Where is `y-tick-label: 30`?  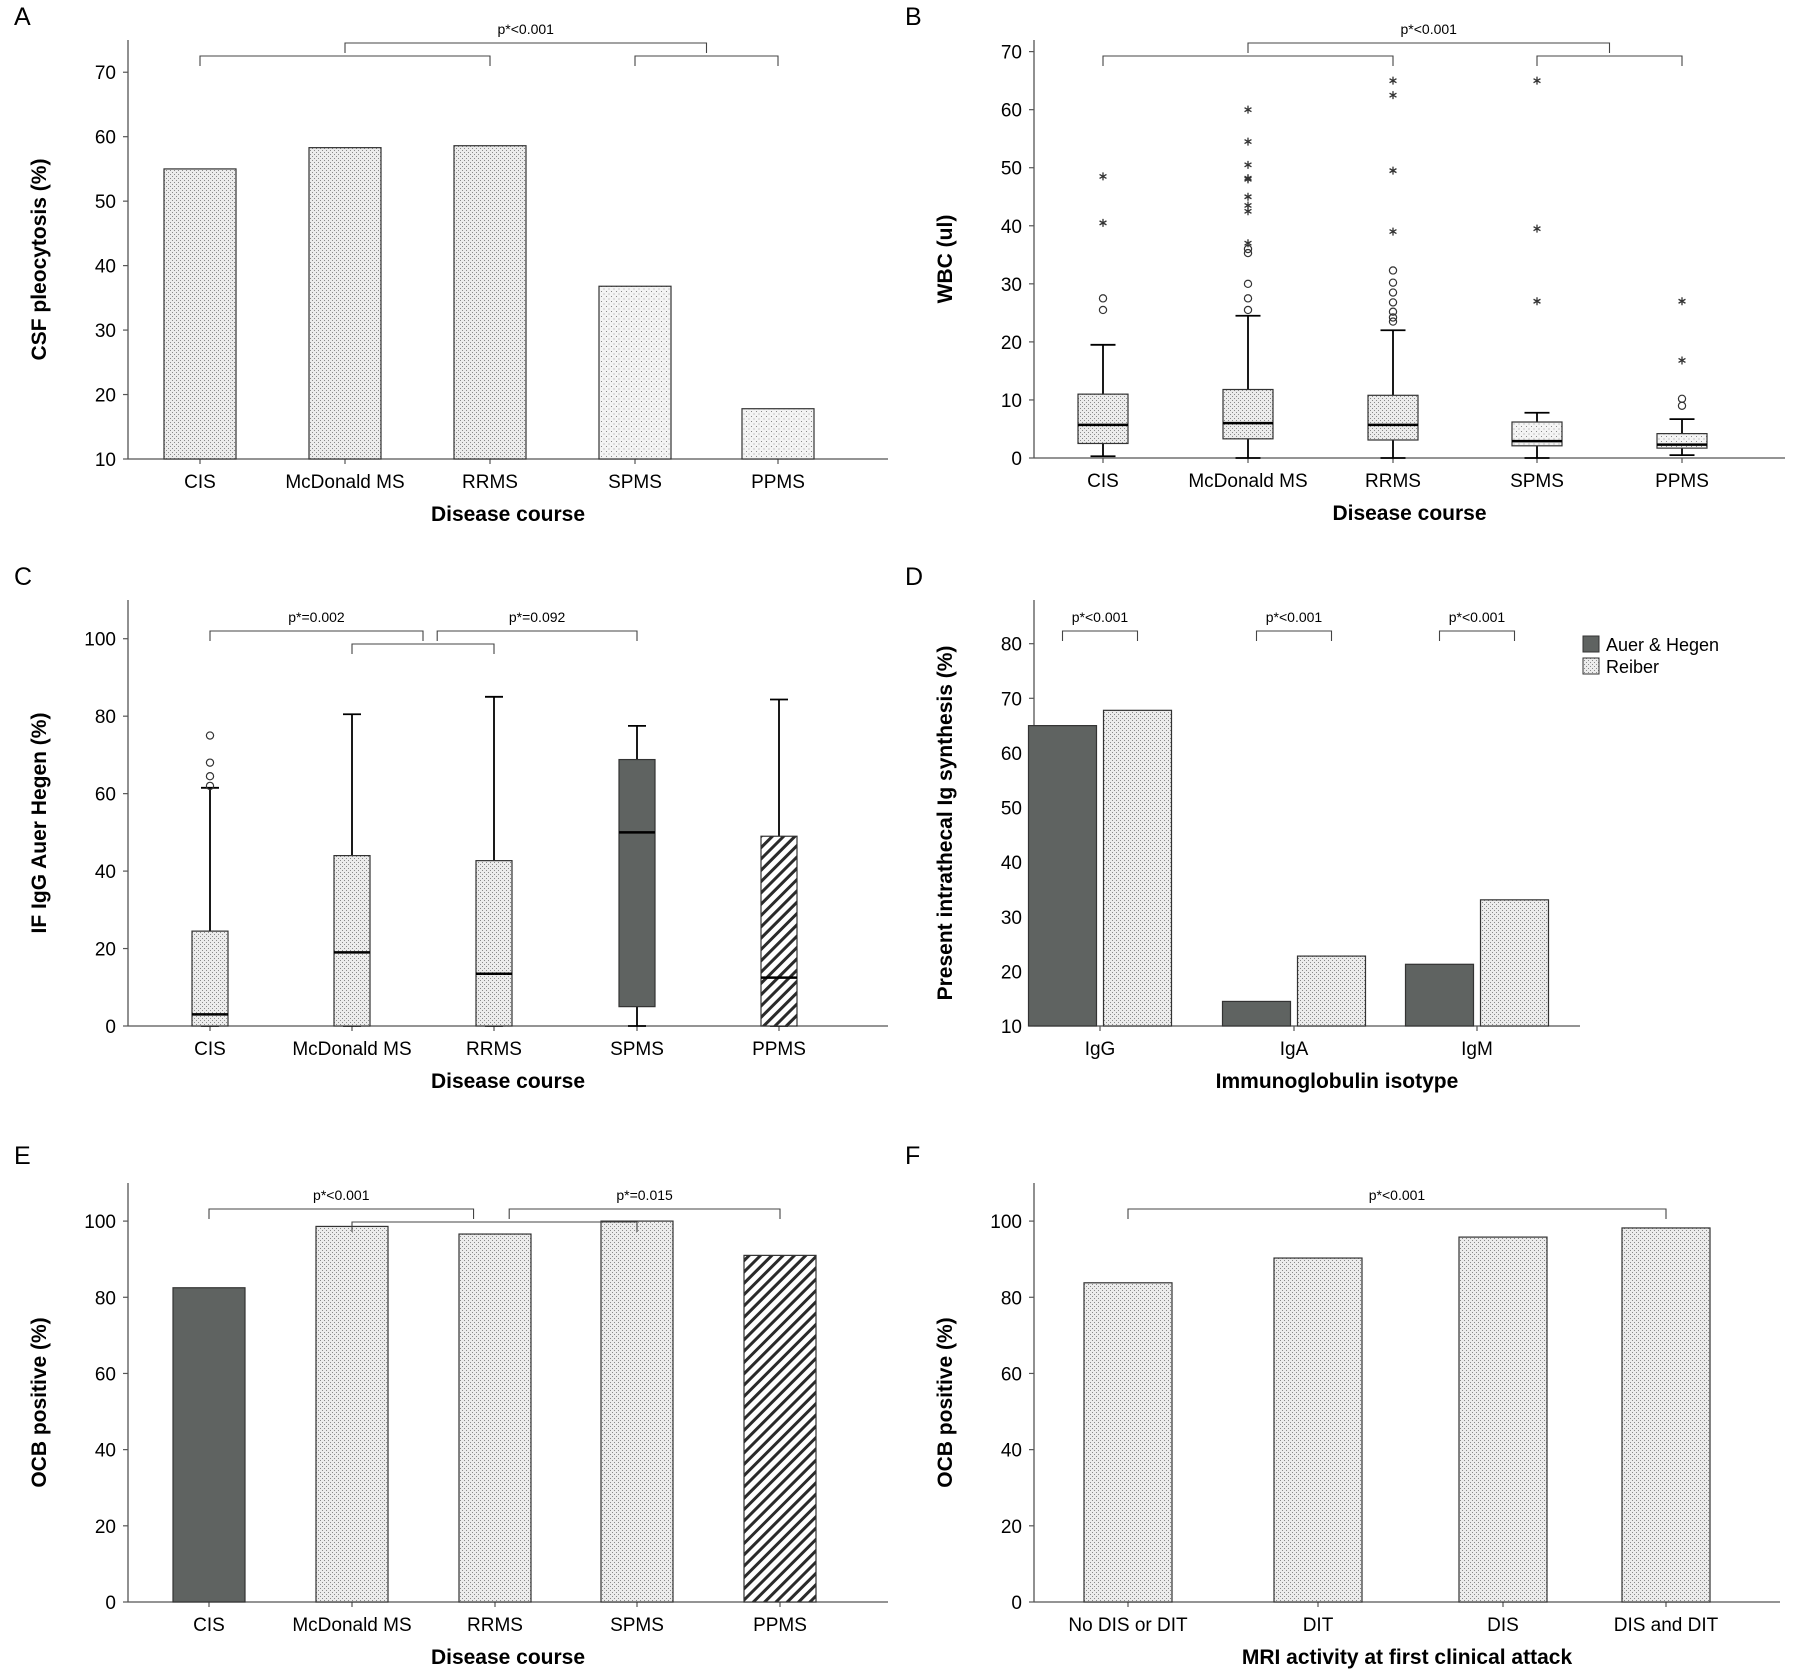 y-tick-label: 30 is located at coordinates (1011, 918).